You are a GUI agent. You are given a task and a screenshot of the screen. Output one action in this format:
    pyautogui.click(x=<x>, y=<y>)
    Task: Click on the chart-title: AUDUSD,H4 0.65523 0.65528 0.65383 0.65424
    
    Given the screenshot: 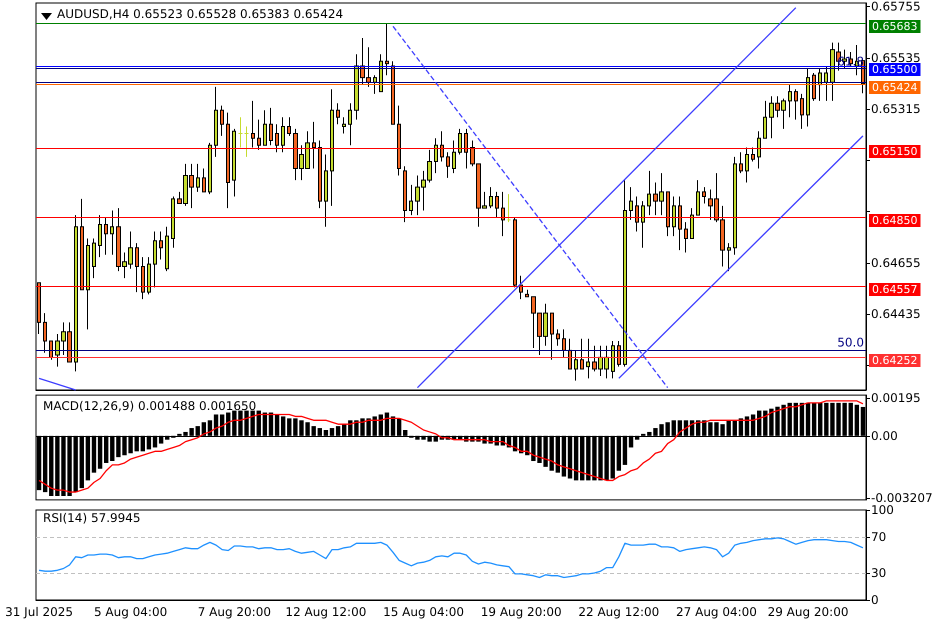 What is the action you would take?
    pyautogui.click(x=200, y=14)
    